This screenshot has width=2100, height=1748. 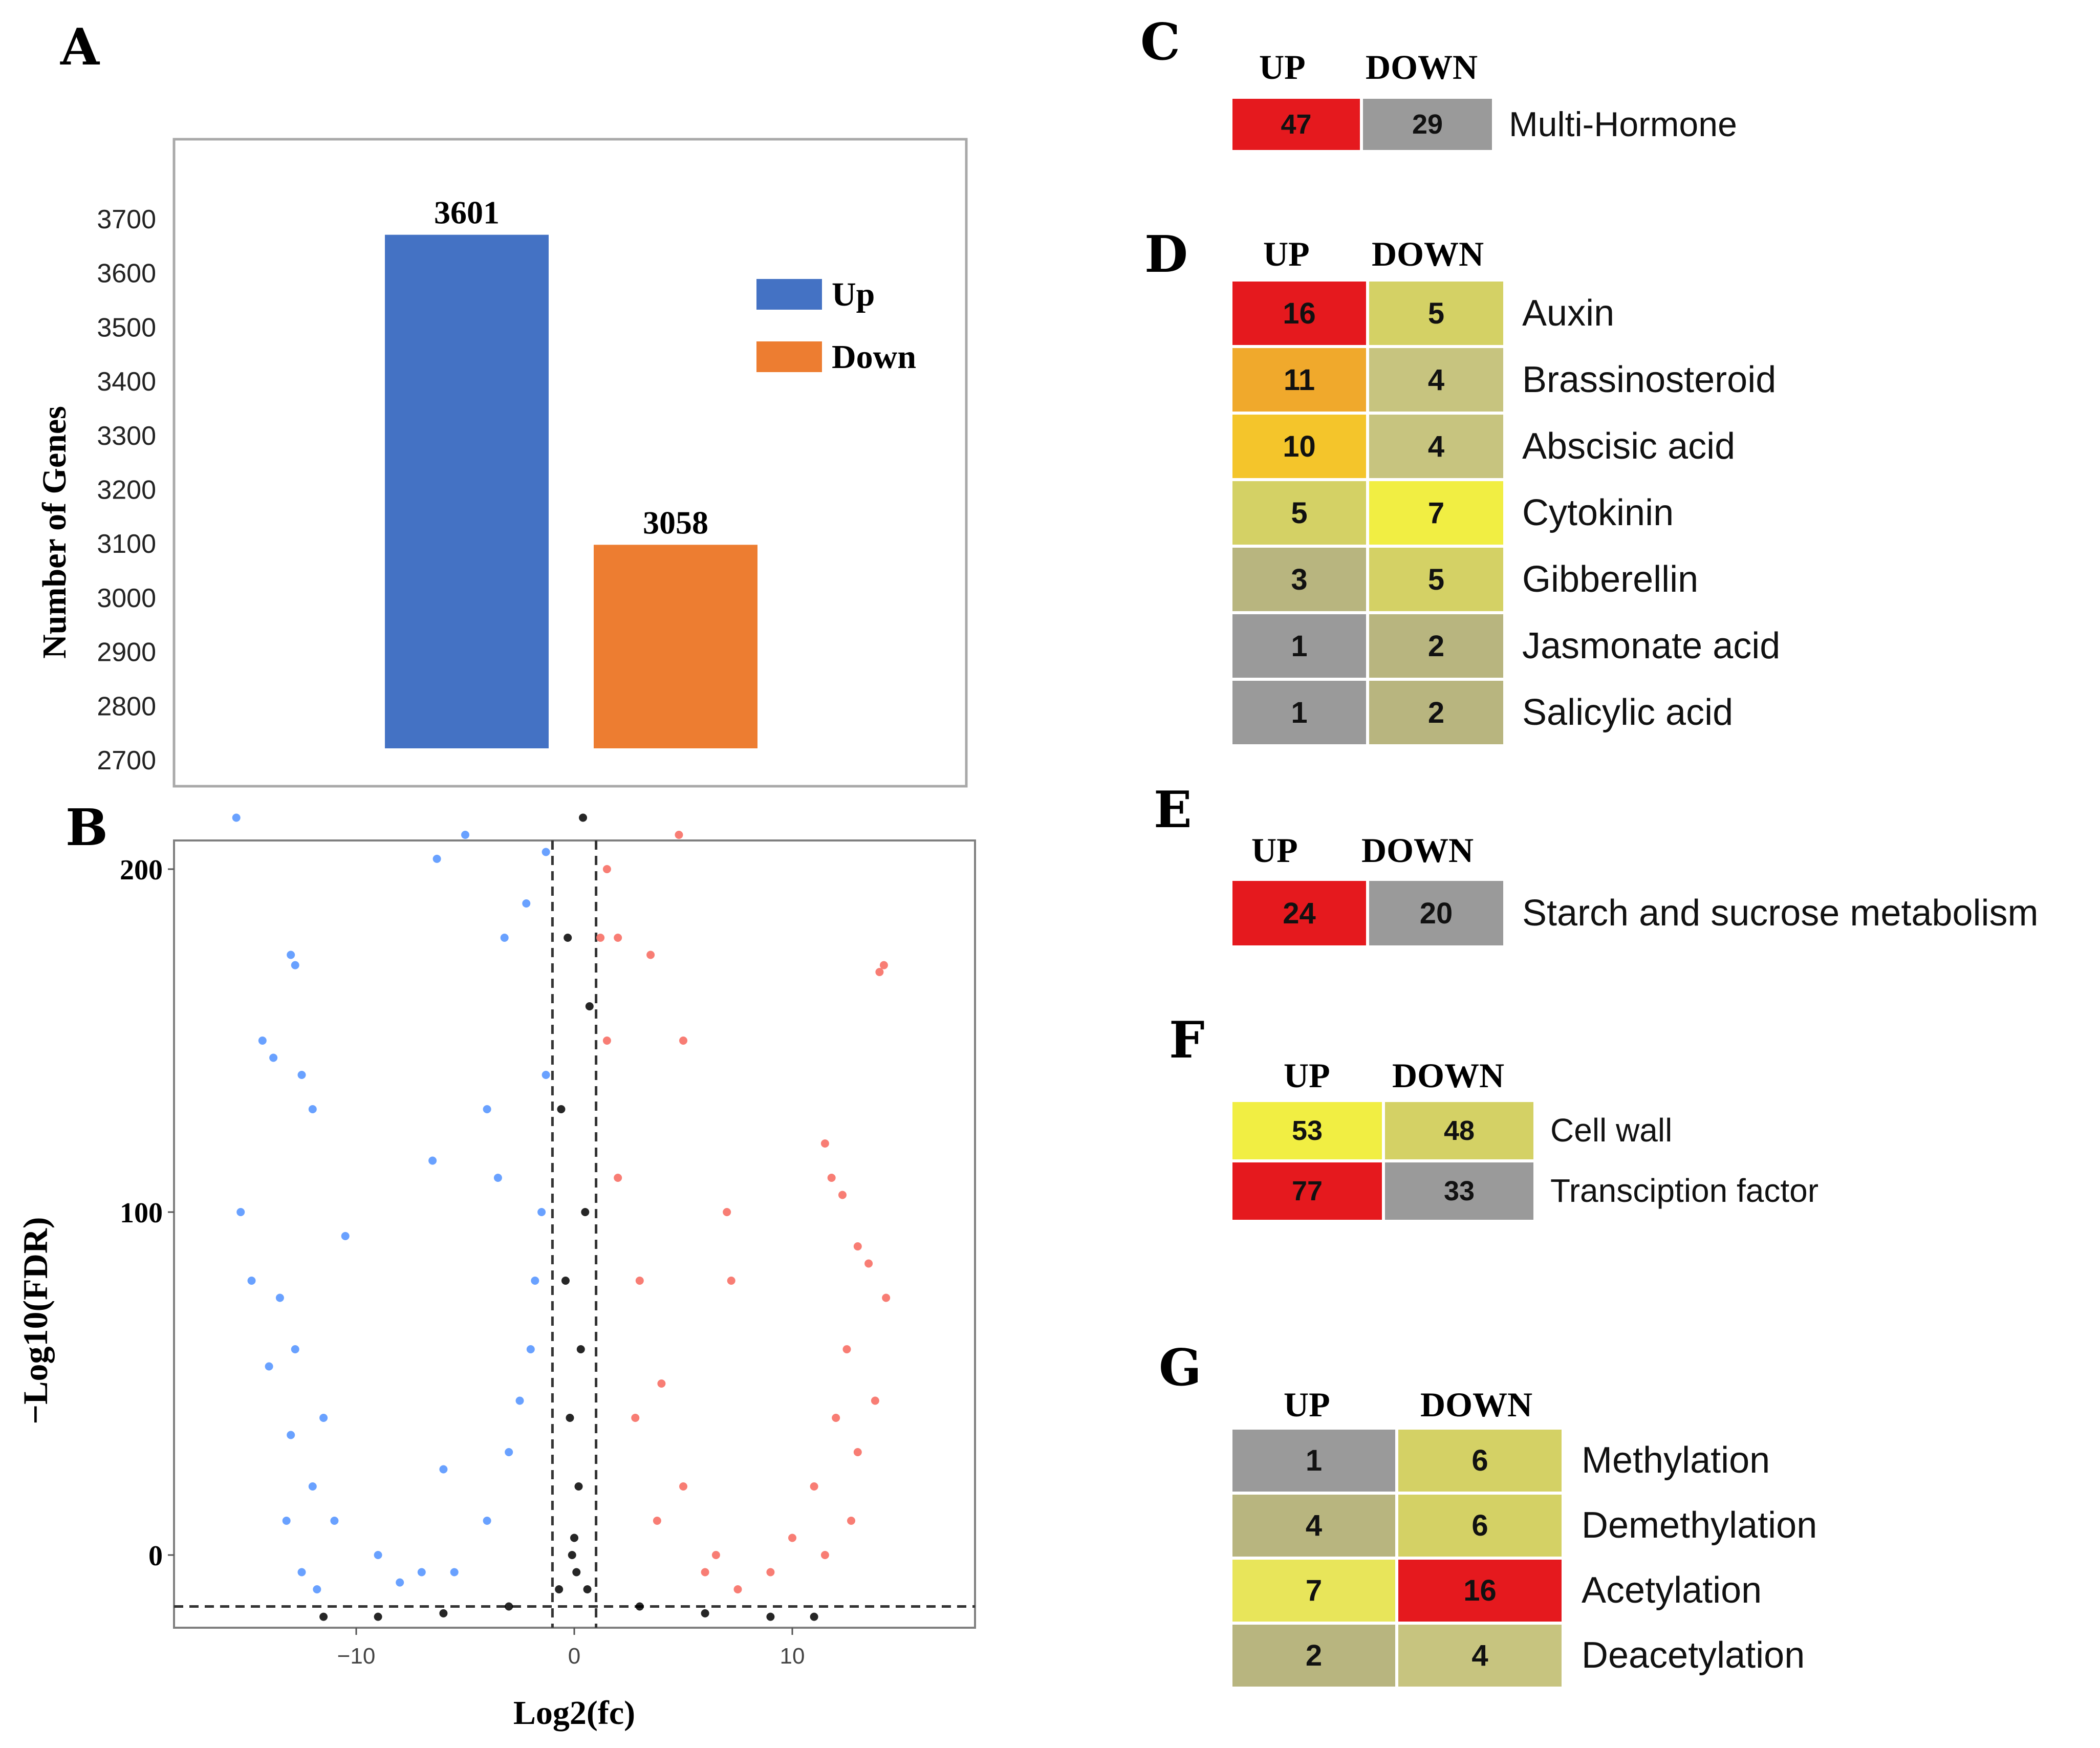 What do you see at coordinates (1436, 913) in the screenshot?
I see `heat-cell-down: 20` at bounding box center [1436, 913].